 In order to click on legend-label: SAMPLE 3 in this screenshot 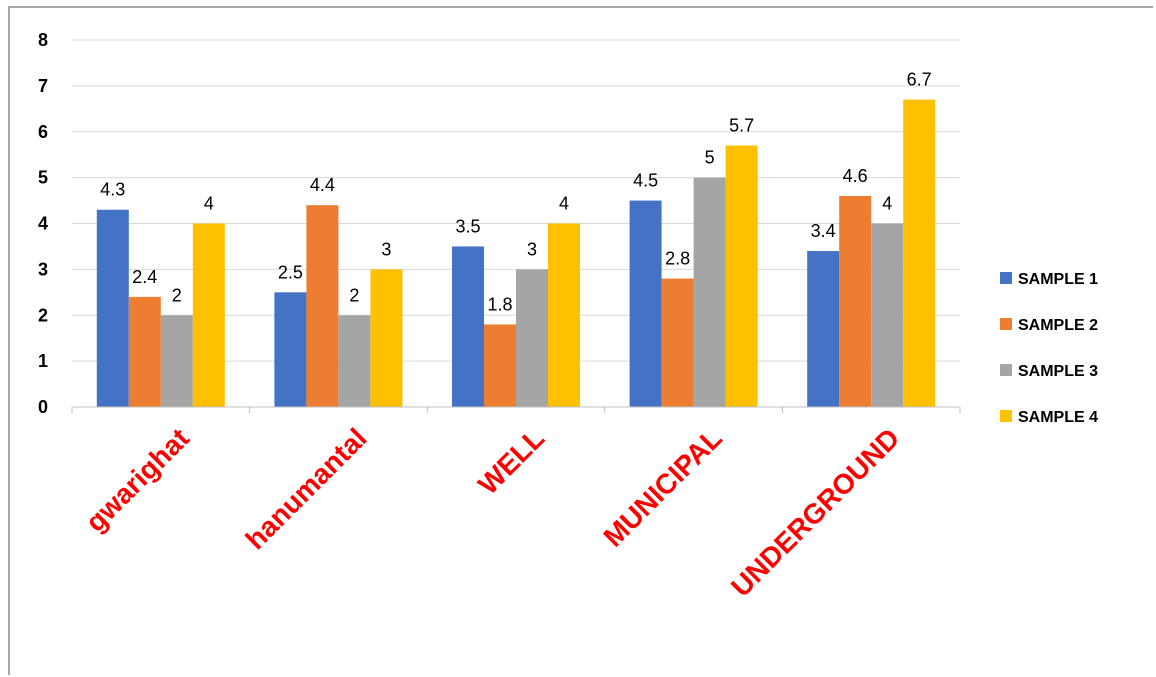, I will do `click(1058, 371)`.